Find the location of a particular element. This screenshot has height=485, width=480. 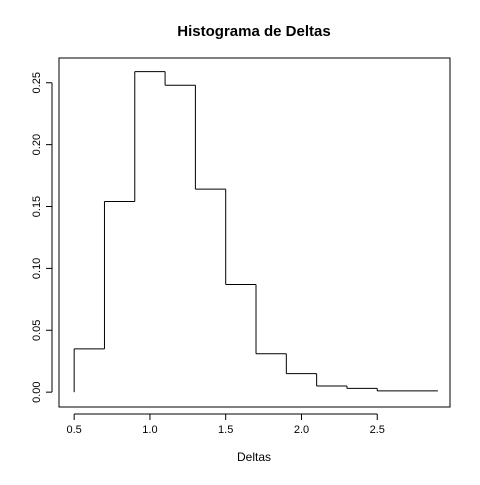

y-tick-label: 0.10 is located at coordinates (37, 268).